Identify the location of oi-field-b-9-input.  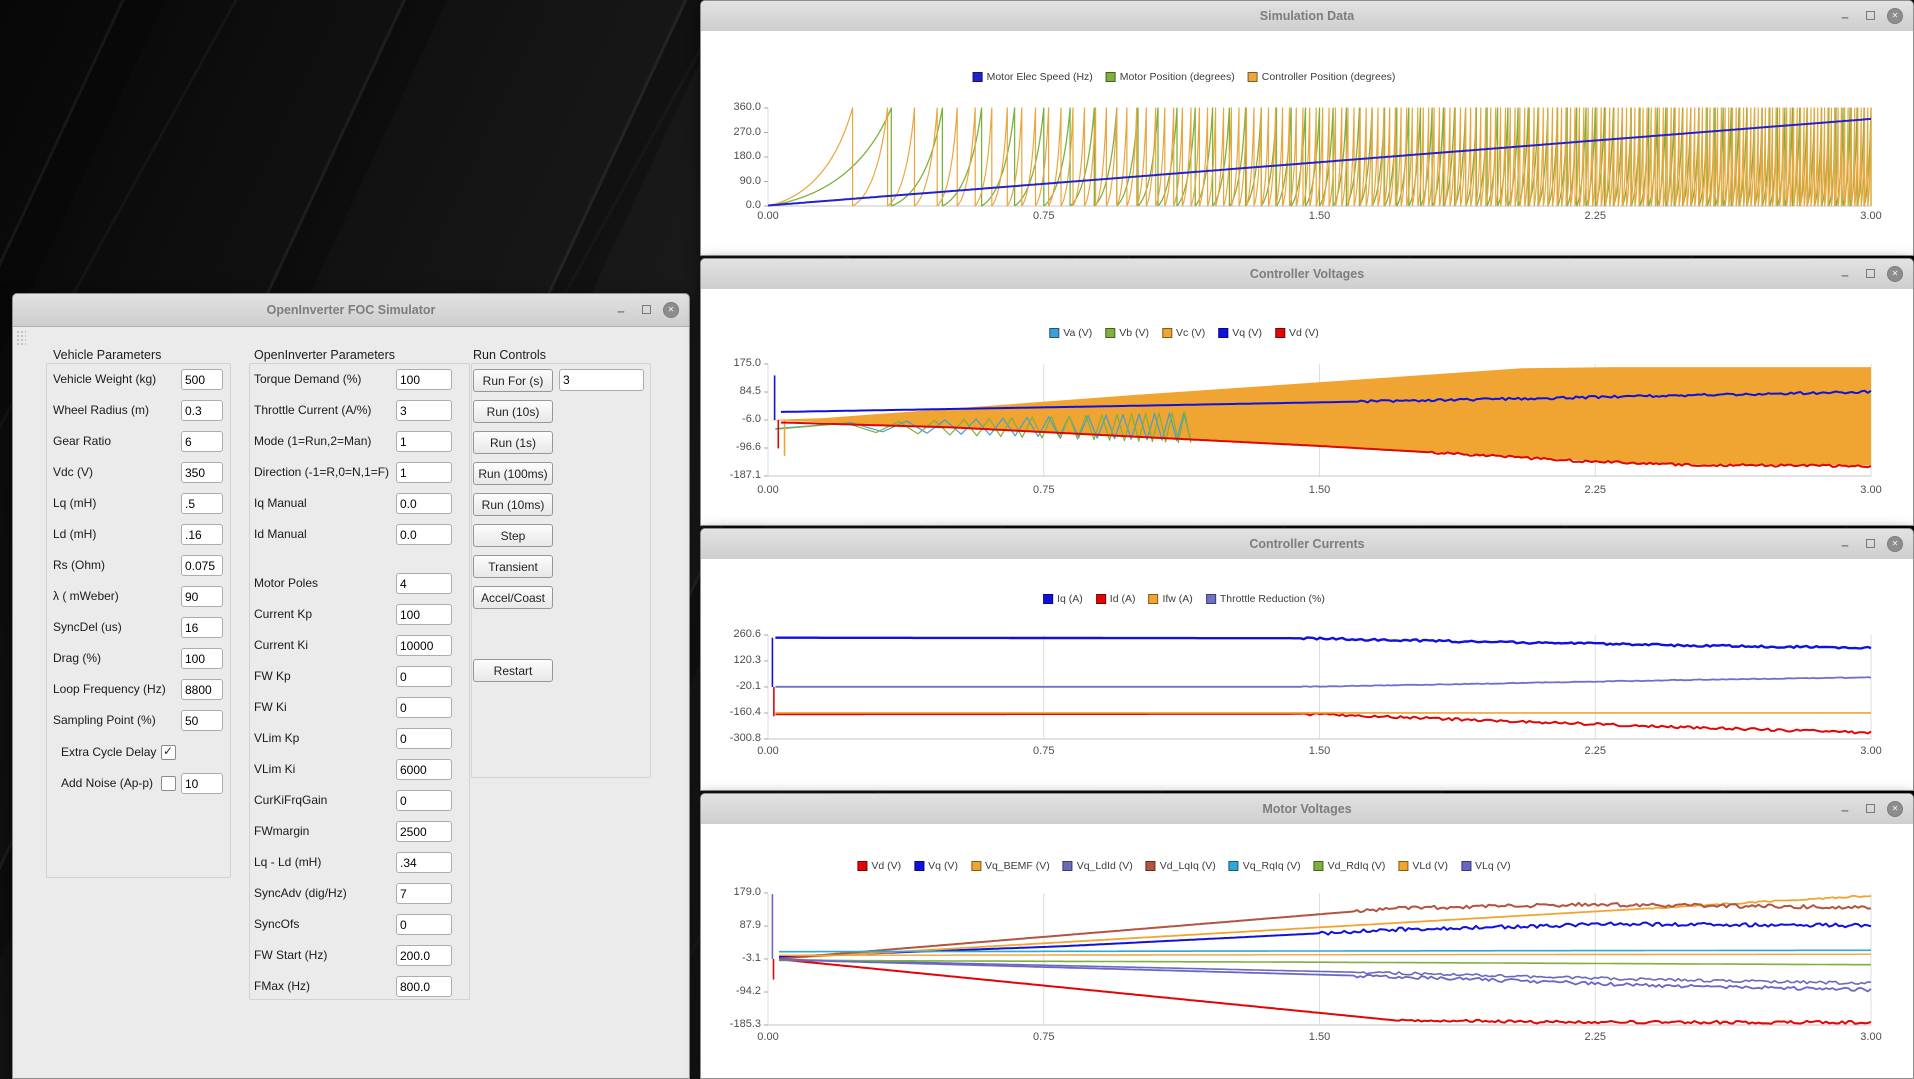
(424, 862).